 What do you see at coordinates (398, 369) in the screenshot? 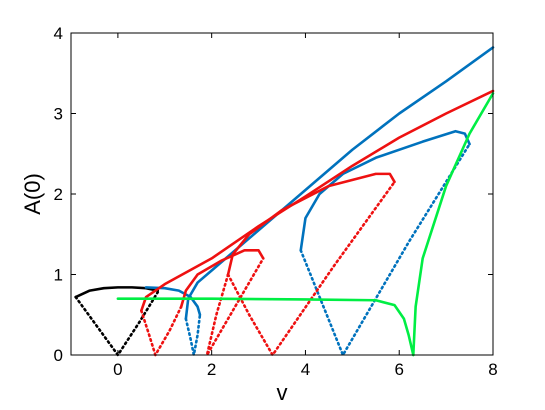
I see `x-tick-label: 6` at bounding box center [398, 369].